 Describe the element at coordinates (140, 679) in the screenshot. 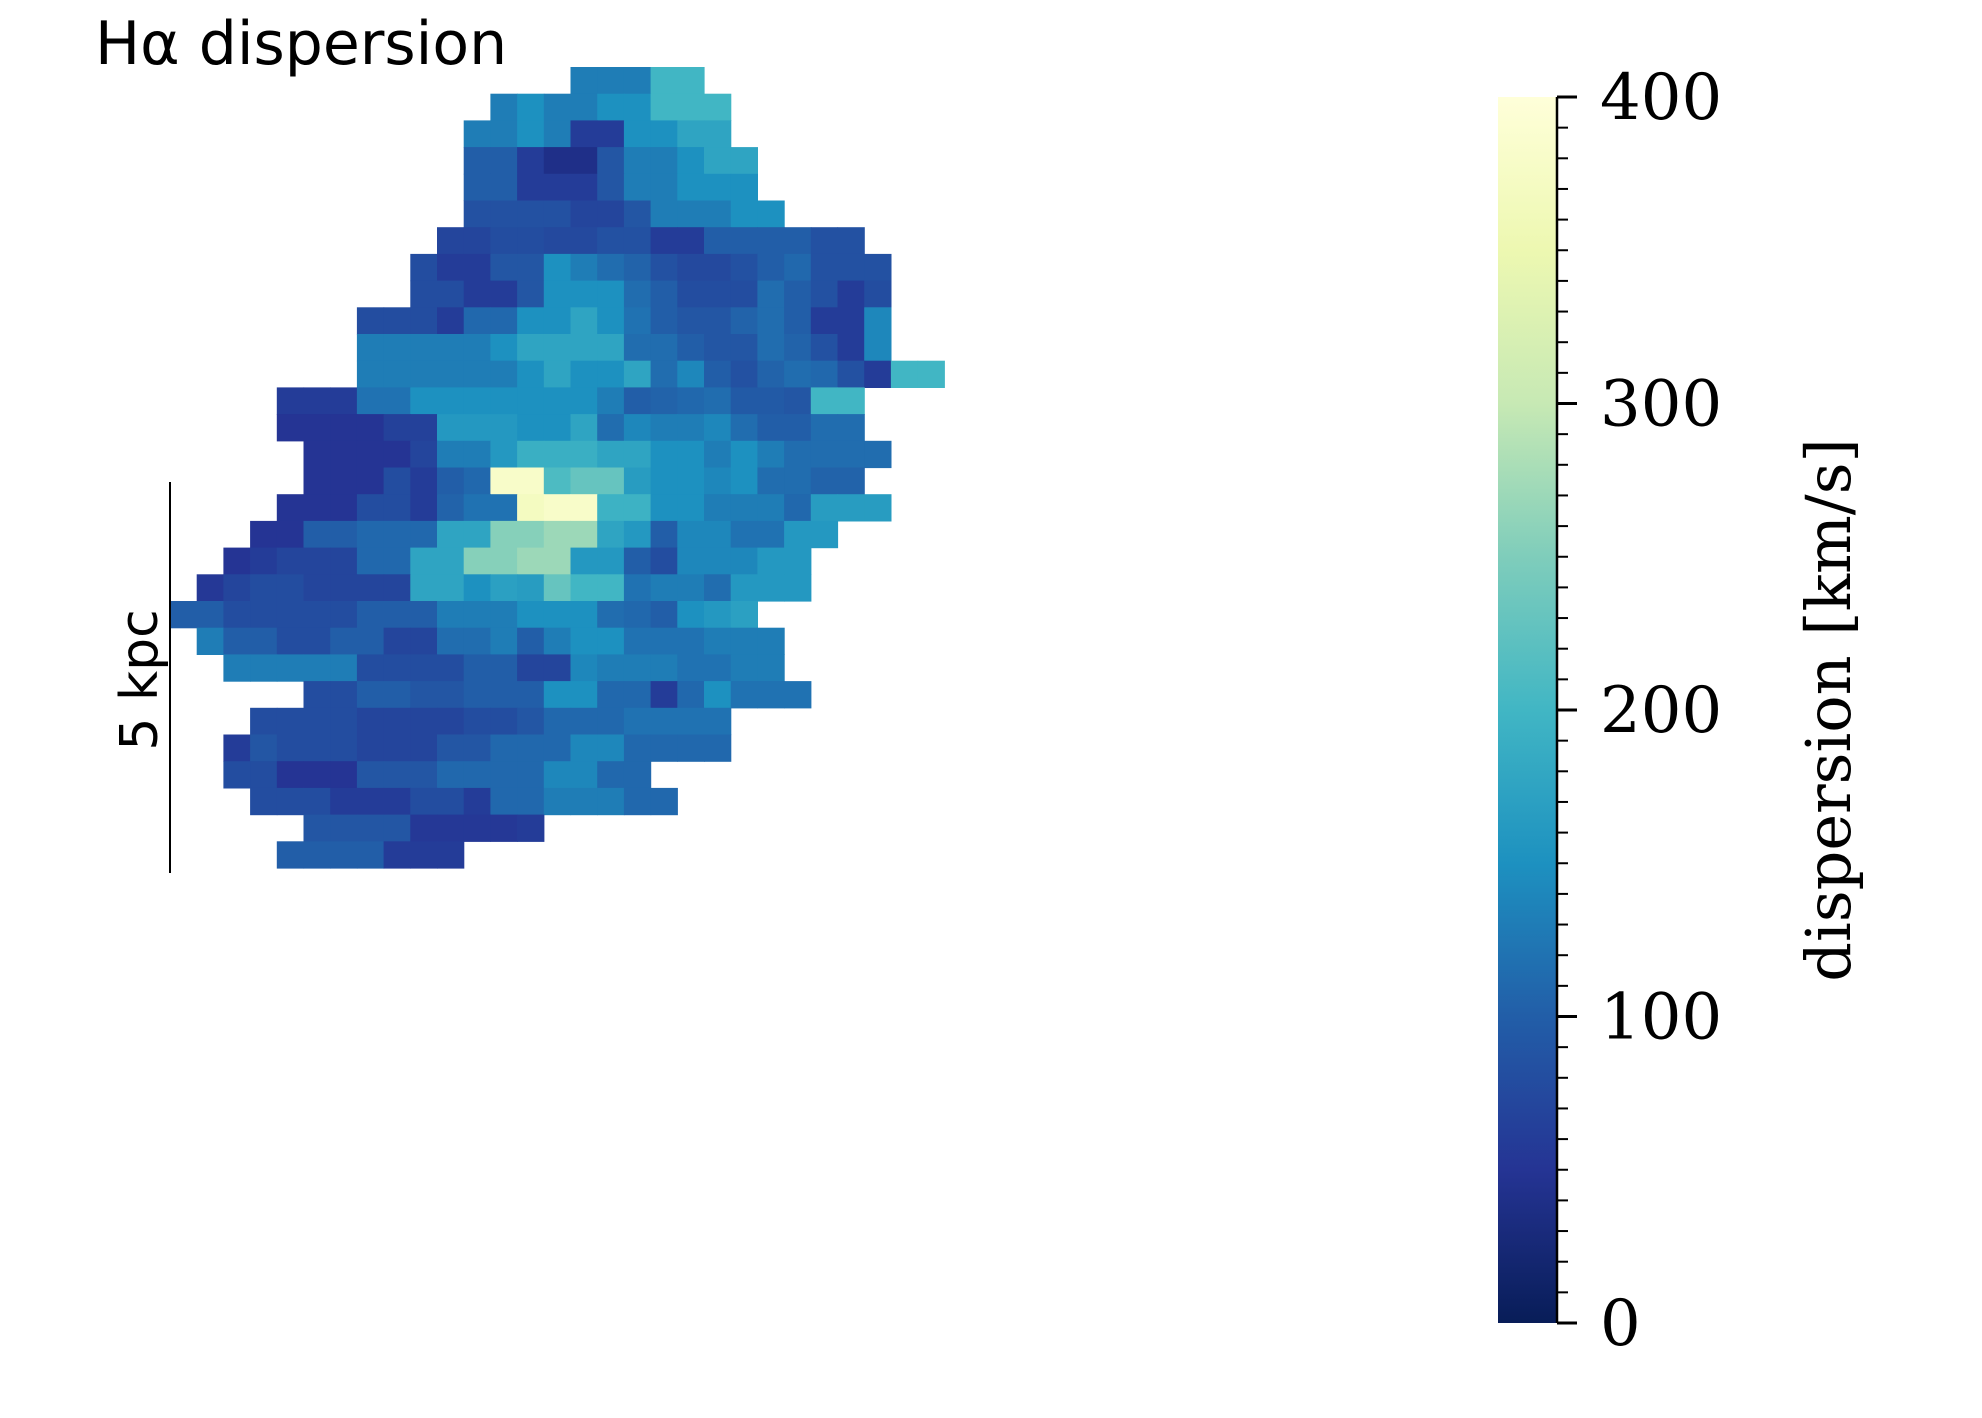

I see `scale-bar-label: 5 kpc` at that location.